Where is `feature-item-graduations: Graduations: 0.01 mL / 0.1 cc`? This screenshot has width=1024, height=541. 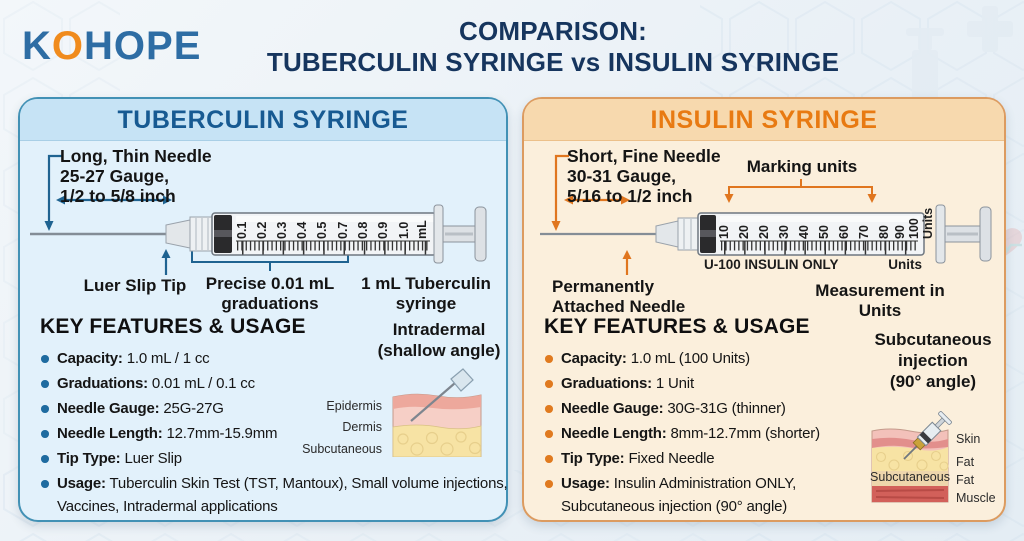
feature-item-graduations: Graduations: 0.01 mL / 0.1 cc is located at coordinates (275, 383).